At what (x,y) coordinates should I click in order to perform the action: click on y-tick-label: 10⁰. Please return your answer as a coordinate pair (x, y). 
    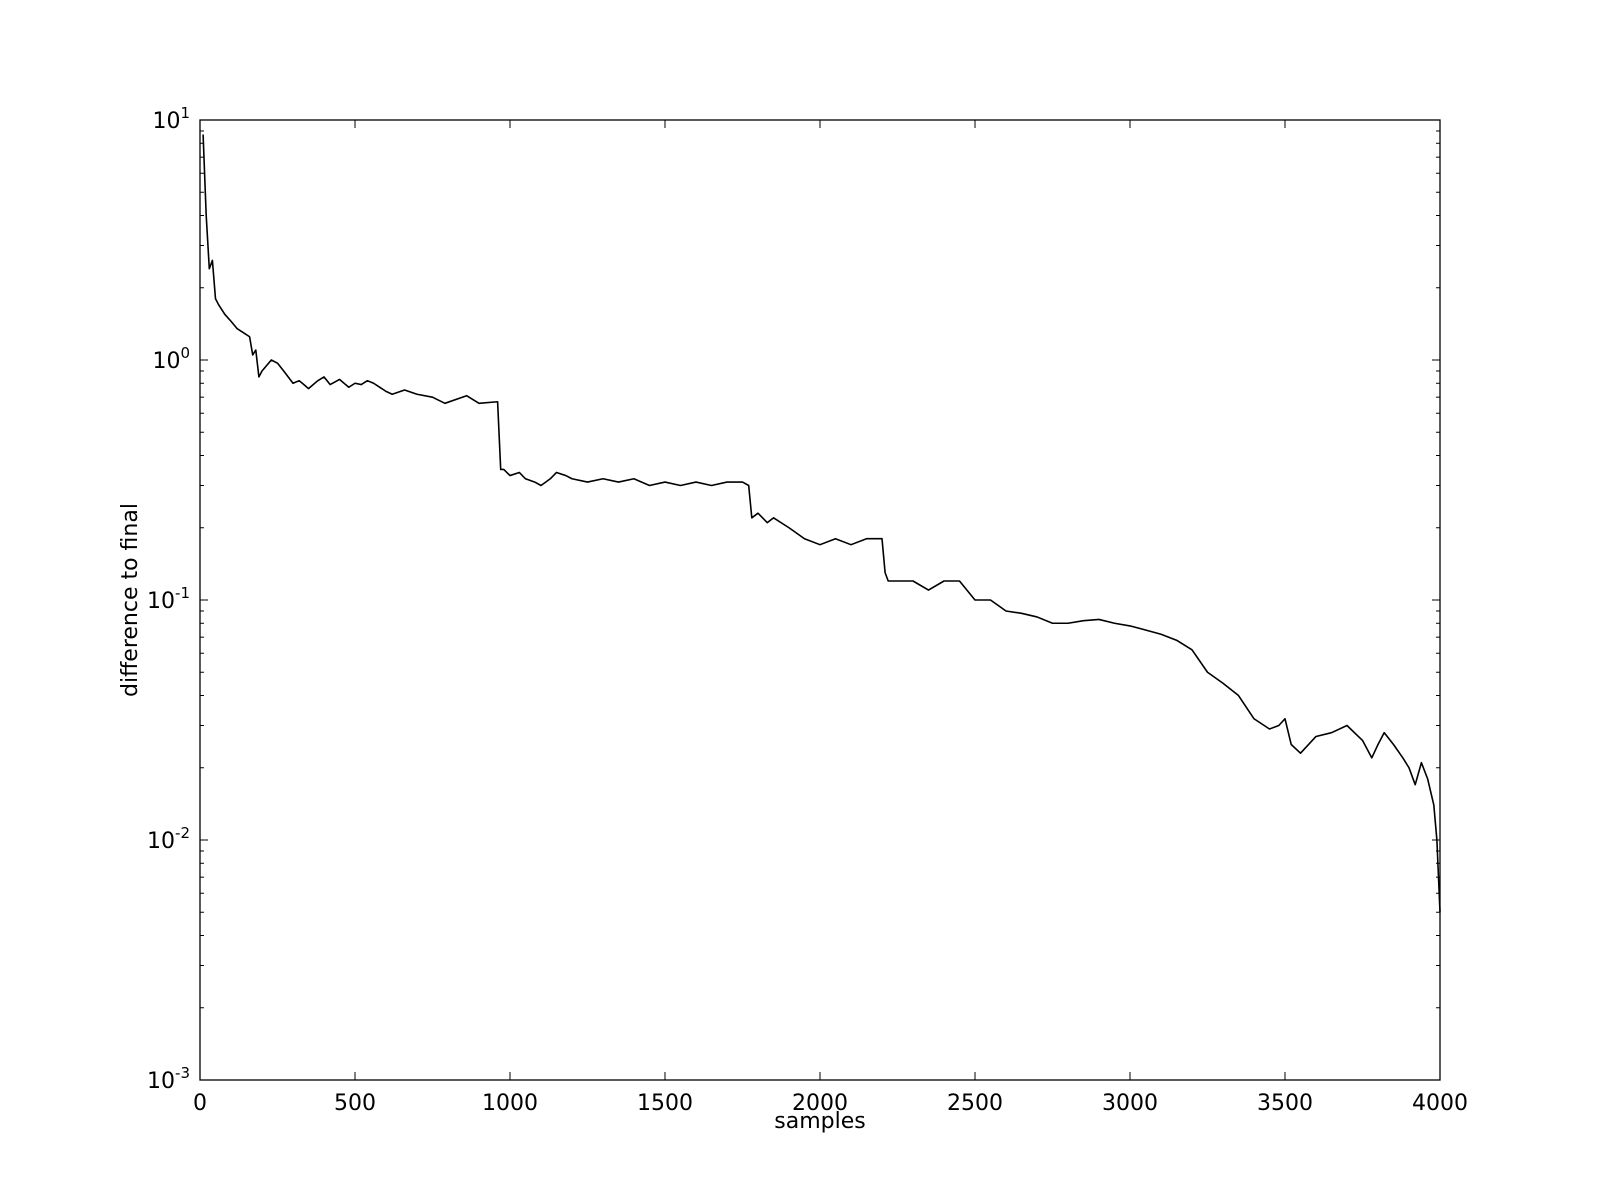
    Looking at the image, I should click on (171, 359).